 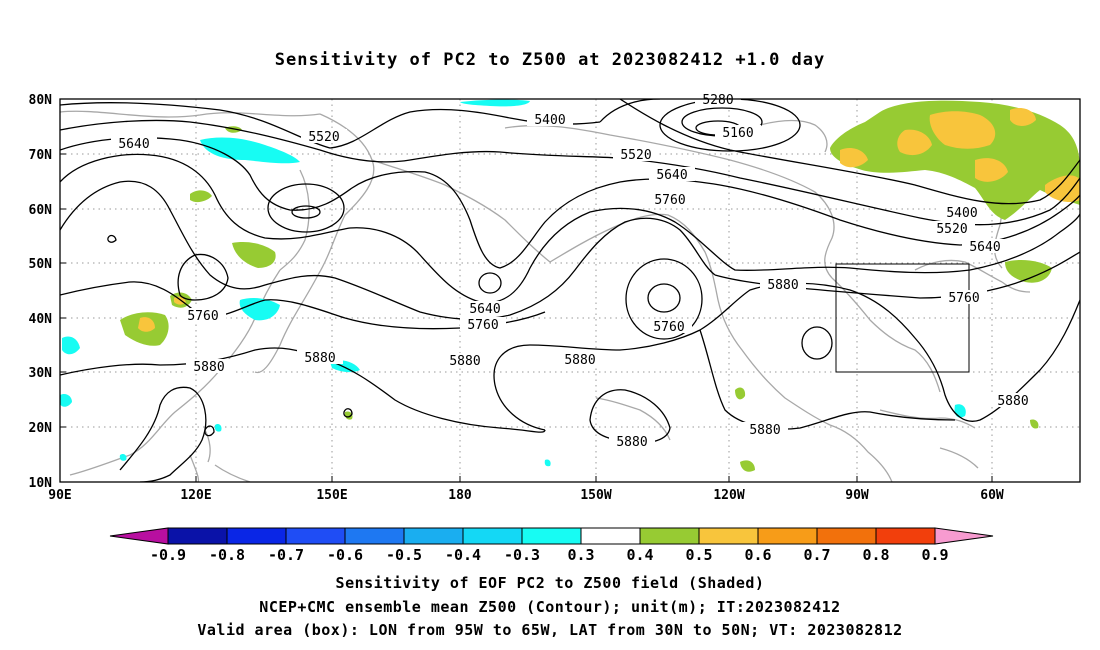 What do you see at coordinates (41, 428) in the screenshot?
I see `lat-label: 20N` at bounding box center [41, 428].